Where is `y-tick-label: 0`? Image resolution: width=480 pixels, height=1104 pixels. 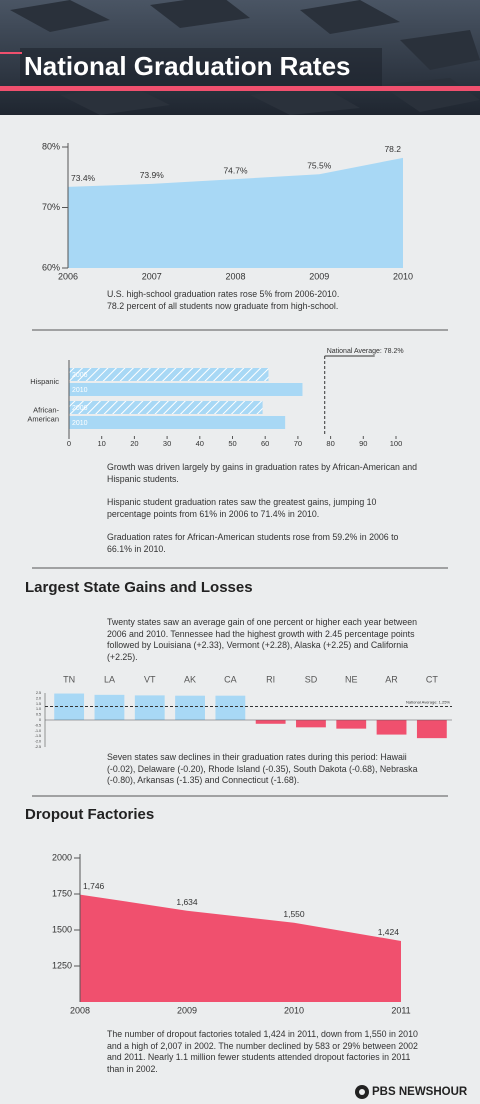
y-tick-label: 0 is located at coordinates (40, 720).